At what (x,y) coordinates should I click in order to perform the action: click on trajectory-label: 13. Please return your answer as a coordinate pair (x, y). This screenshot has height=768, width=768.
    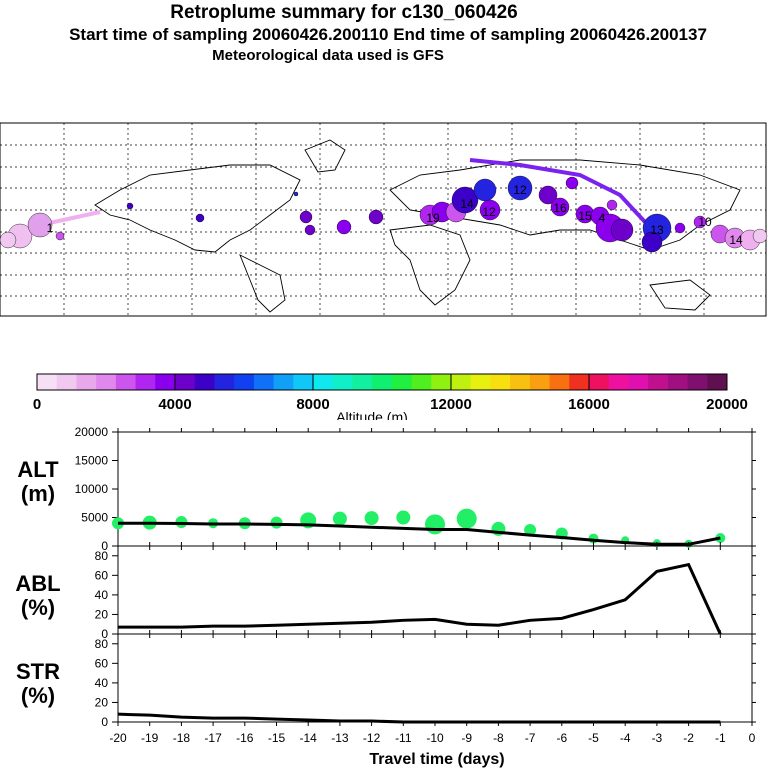
    Looking at the image, I should click on (657, 230).